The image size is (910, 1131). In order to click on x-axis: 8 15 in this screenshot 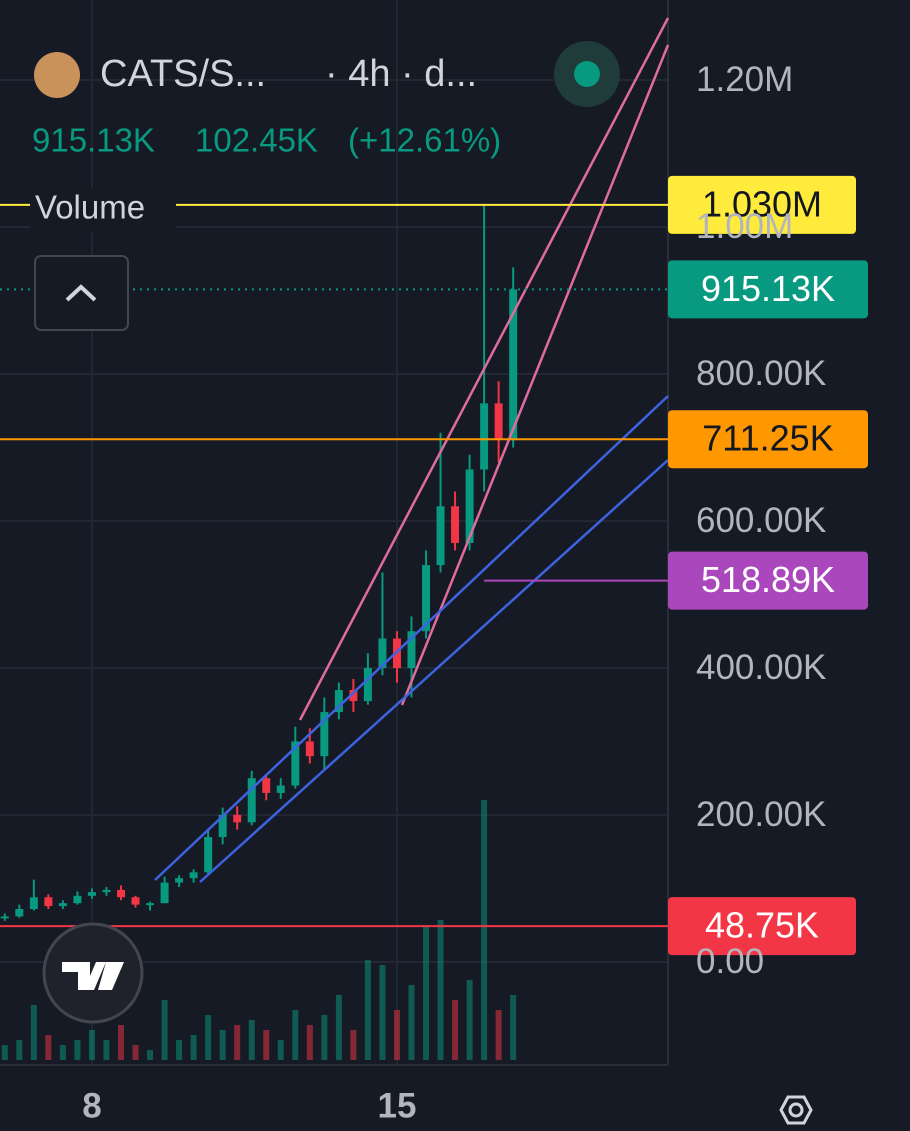, I will do `click(249, 1105)`.